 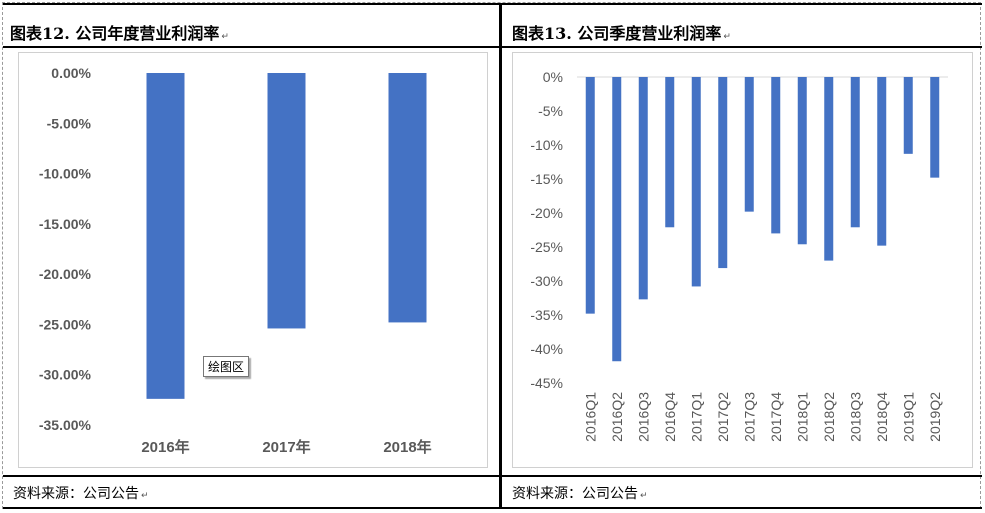 I want to click on y-tick-label: -10%, so click(x=546, y=145).